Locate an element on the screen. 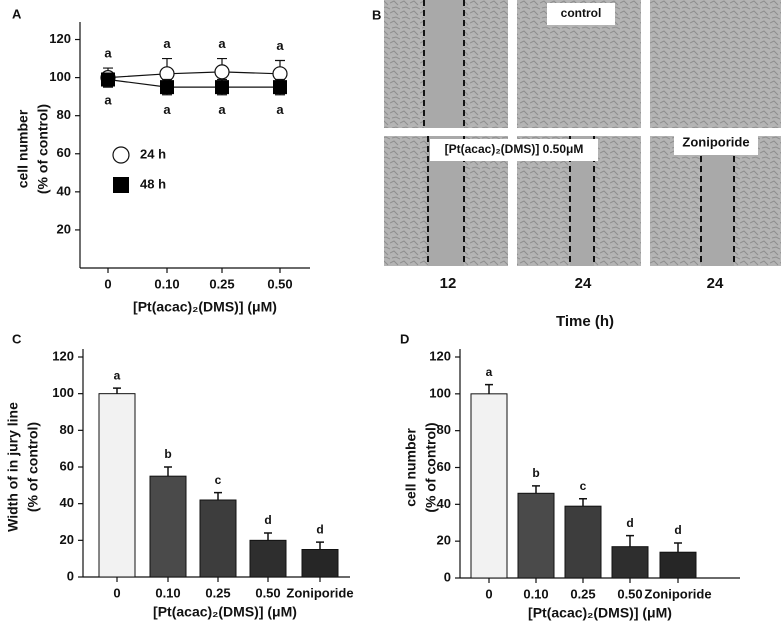  x-axis-label: Time (h) is located at coordinates (585, 321).